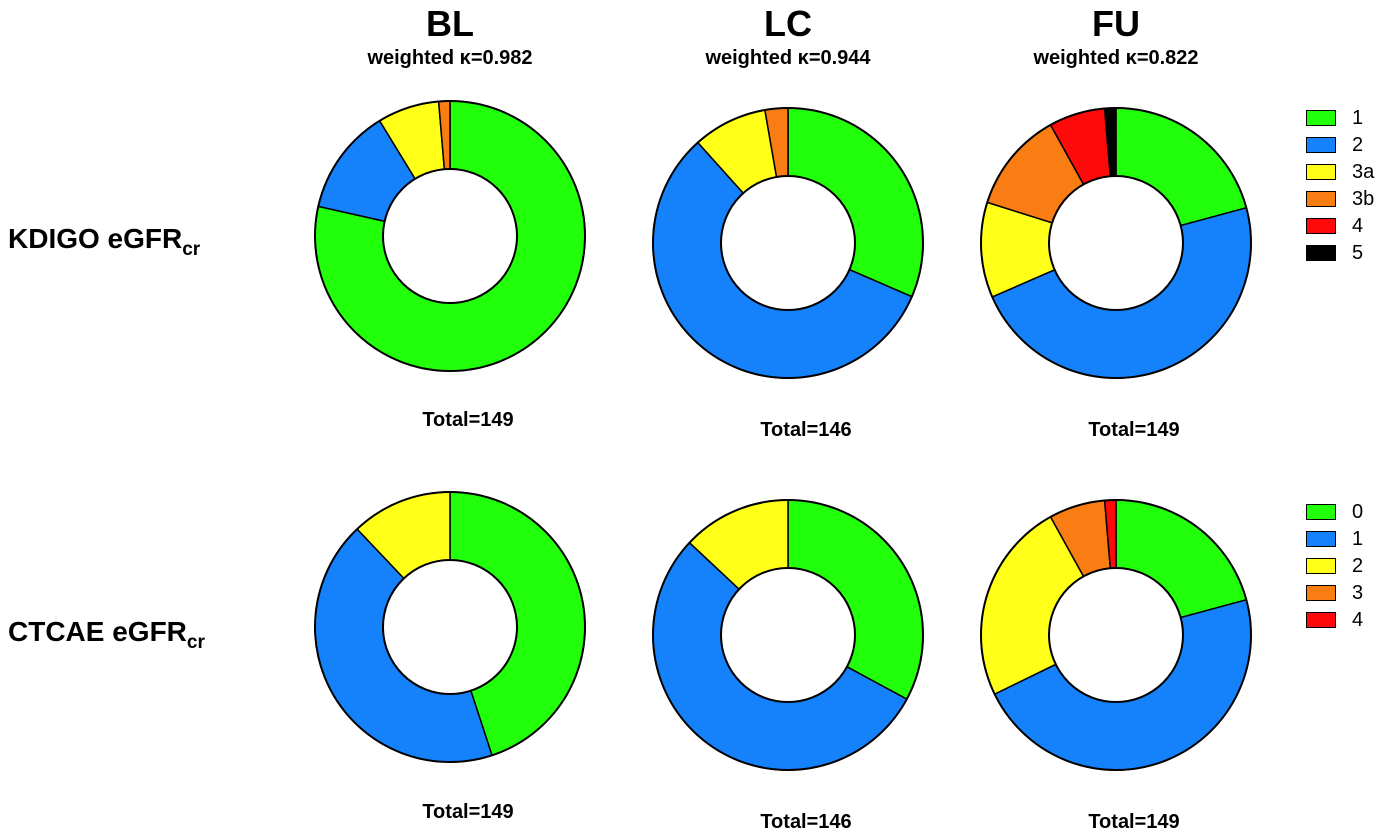  I want to click on total-kdigo-fu: Total=149, so click(1134, 430).